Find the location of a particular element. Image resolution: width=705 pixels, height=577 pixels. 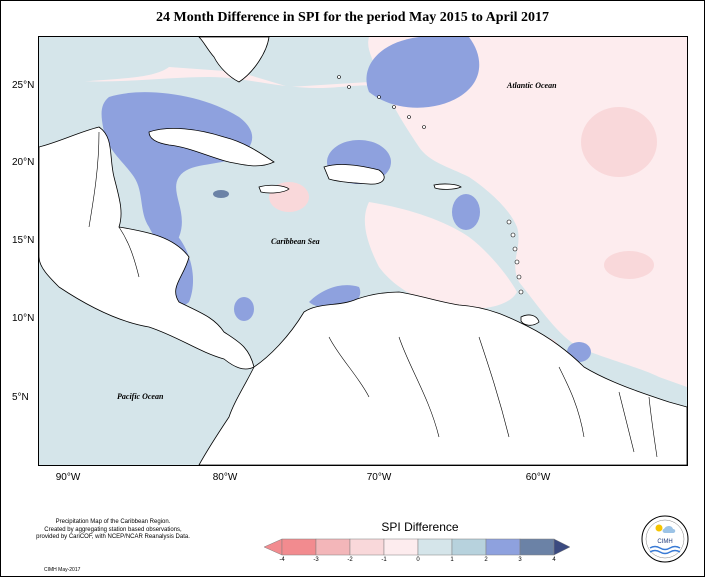

lat-label-25n: 25°N is located at coordinates (23, 85).